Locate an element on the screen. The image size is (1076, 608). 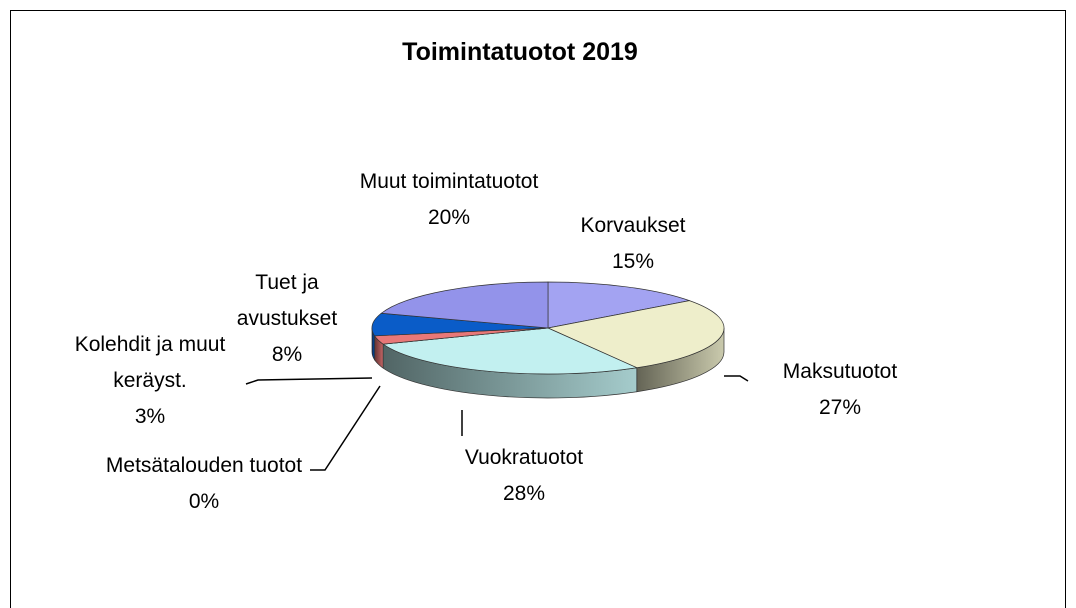
leader-lines is located at coordinates (497, 423).